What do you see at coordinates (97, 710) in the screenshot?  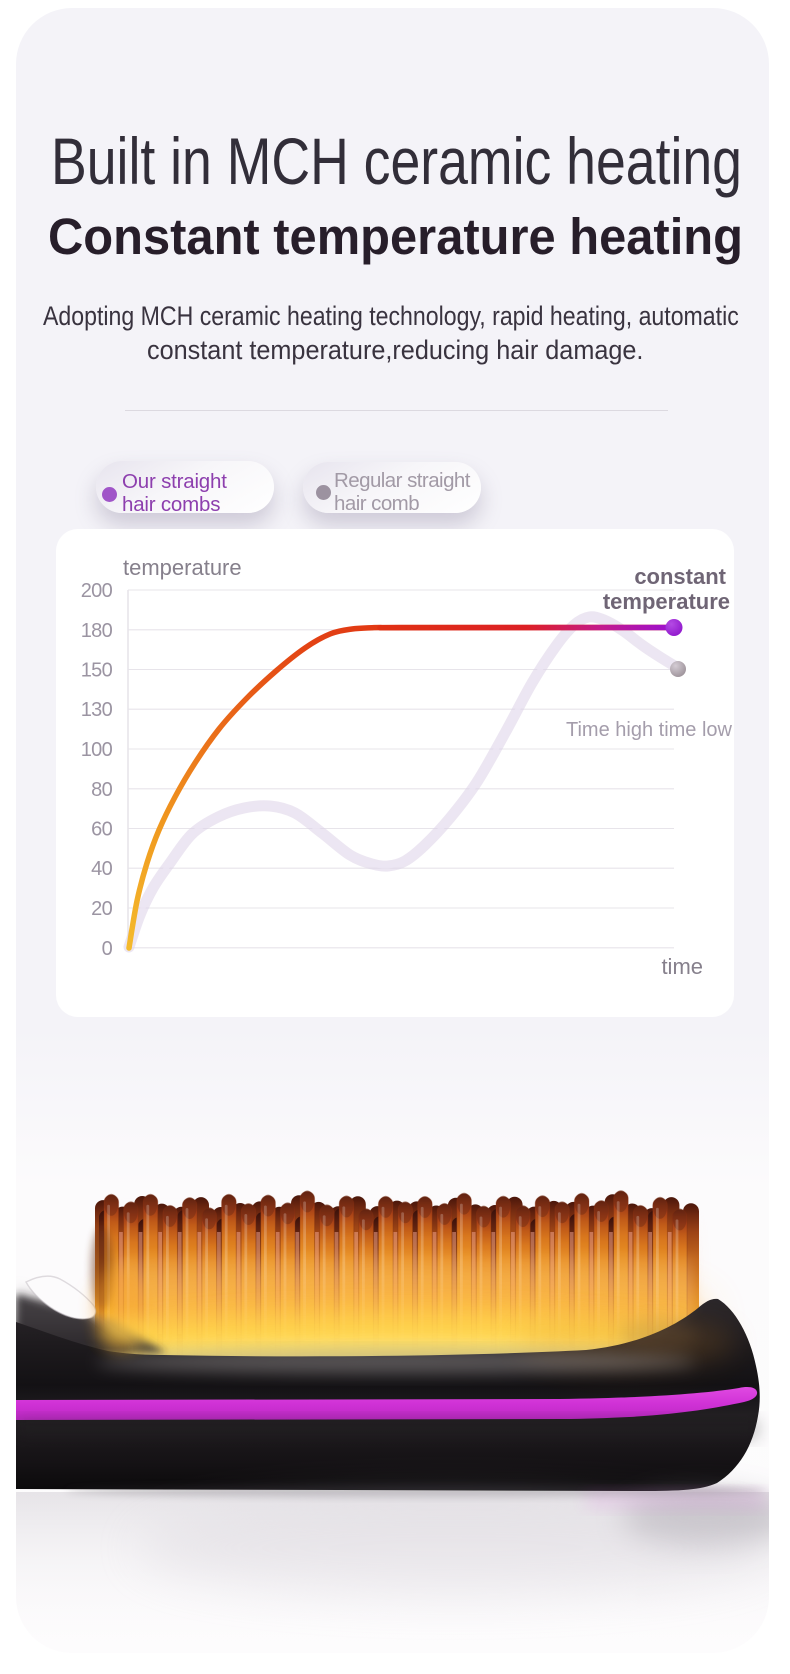 I see `svg-text: 130` at bounding box center [97, 710].